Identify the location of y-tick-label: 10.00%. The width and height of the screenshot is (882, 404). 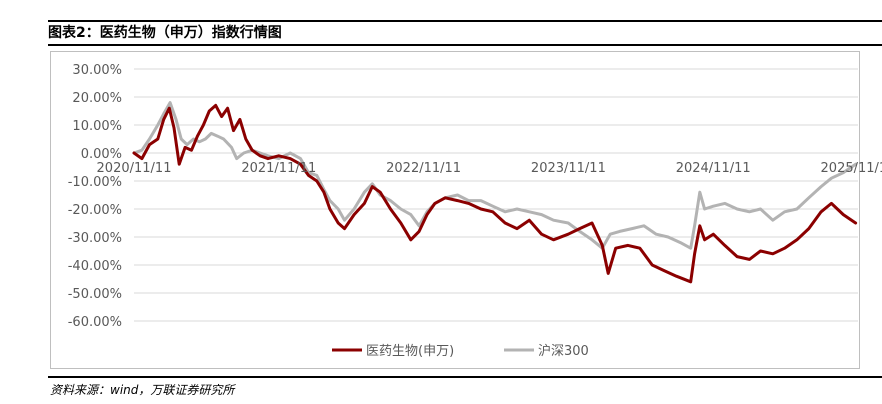
(97, 126).